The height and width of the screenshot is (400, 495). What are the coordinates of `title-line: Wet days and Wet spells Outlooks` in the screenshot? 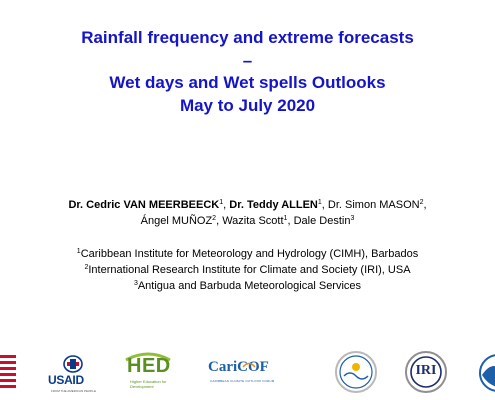 It's located at (247, 82).